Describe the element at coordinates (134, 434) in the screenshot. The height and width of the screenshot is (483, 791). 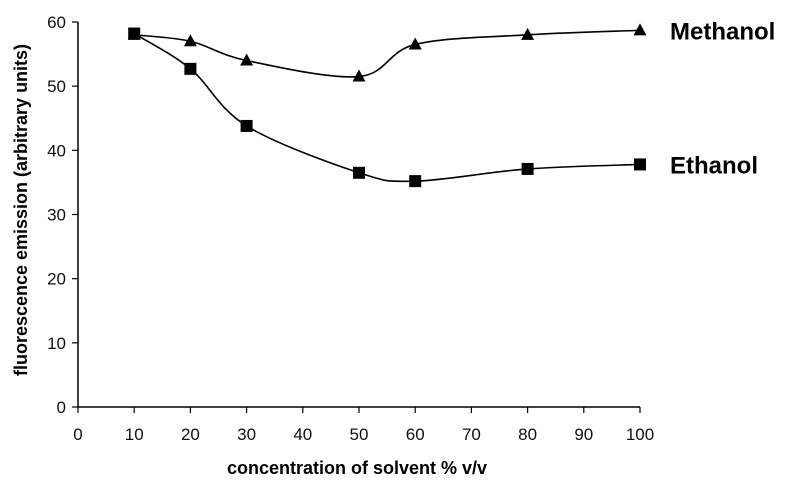
I see `x-tick-label: 10` at that location.